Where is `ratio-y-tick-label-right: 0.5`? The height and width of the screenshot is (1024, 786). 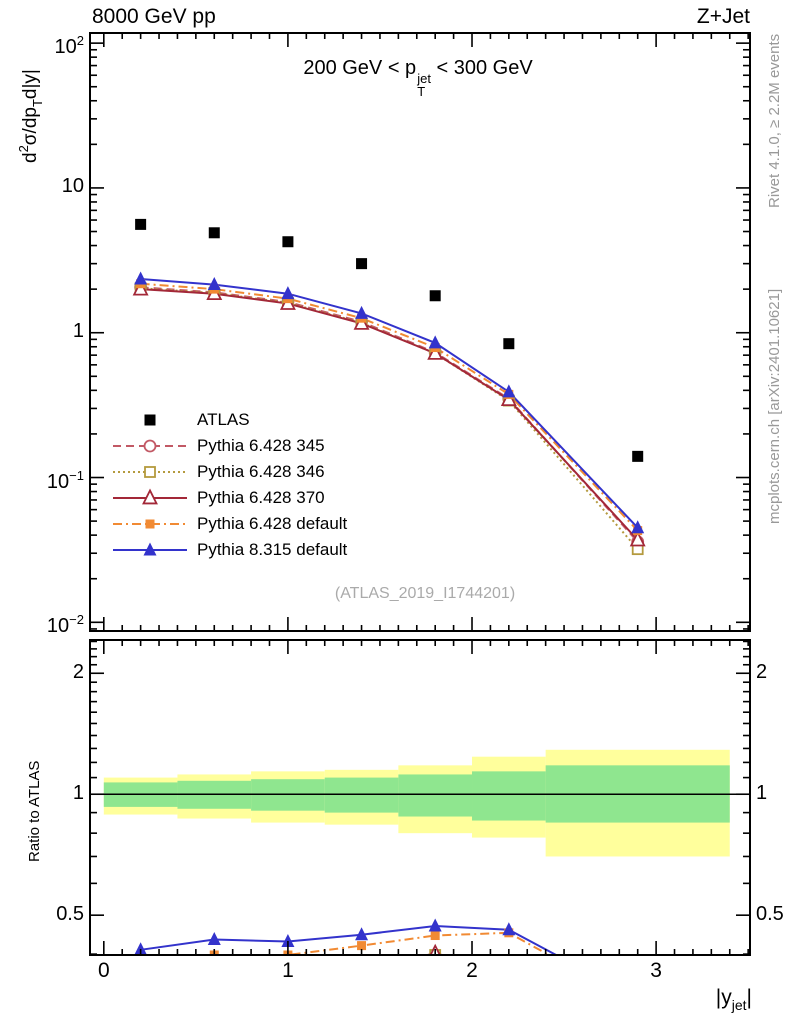
ratio-y-tick-label-right: 0.5 is located at coordinates (770, 914).